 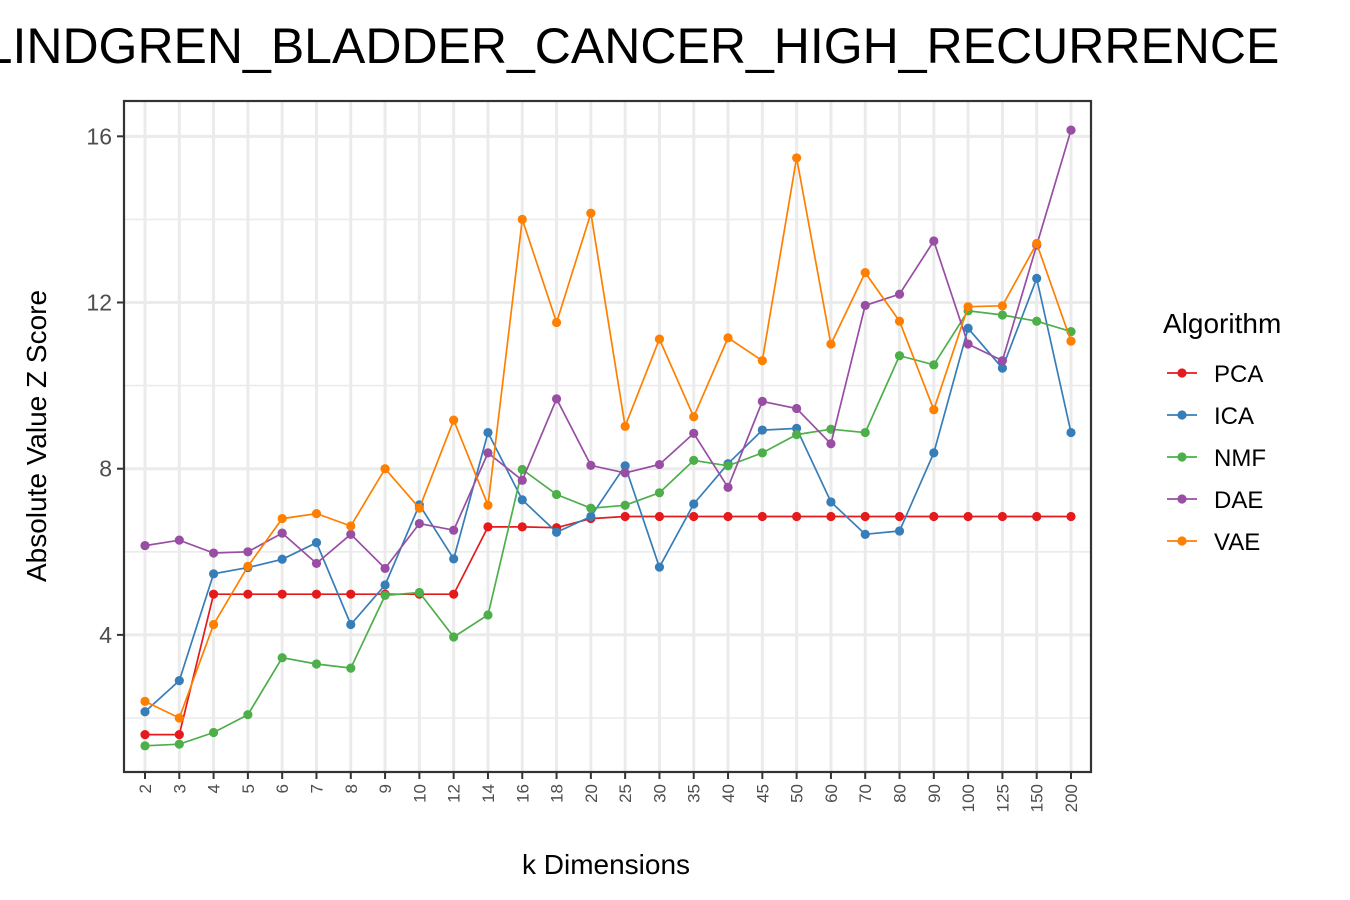 What do you see at coordinates (968, 798) in the screenshot?
I see `x-tick-label: 100` at bounding box center [968, 798].